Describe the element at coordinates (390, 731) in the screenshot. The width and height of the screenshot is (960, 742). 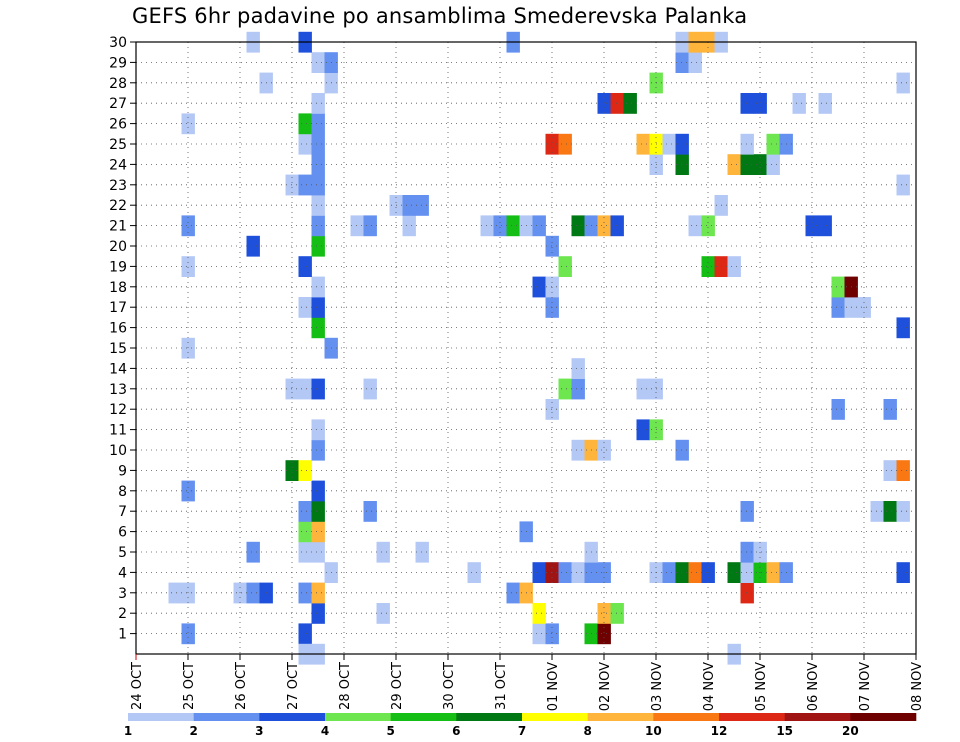
I see `colorbar-label: 5` at that location.